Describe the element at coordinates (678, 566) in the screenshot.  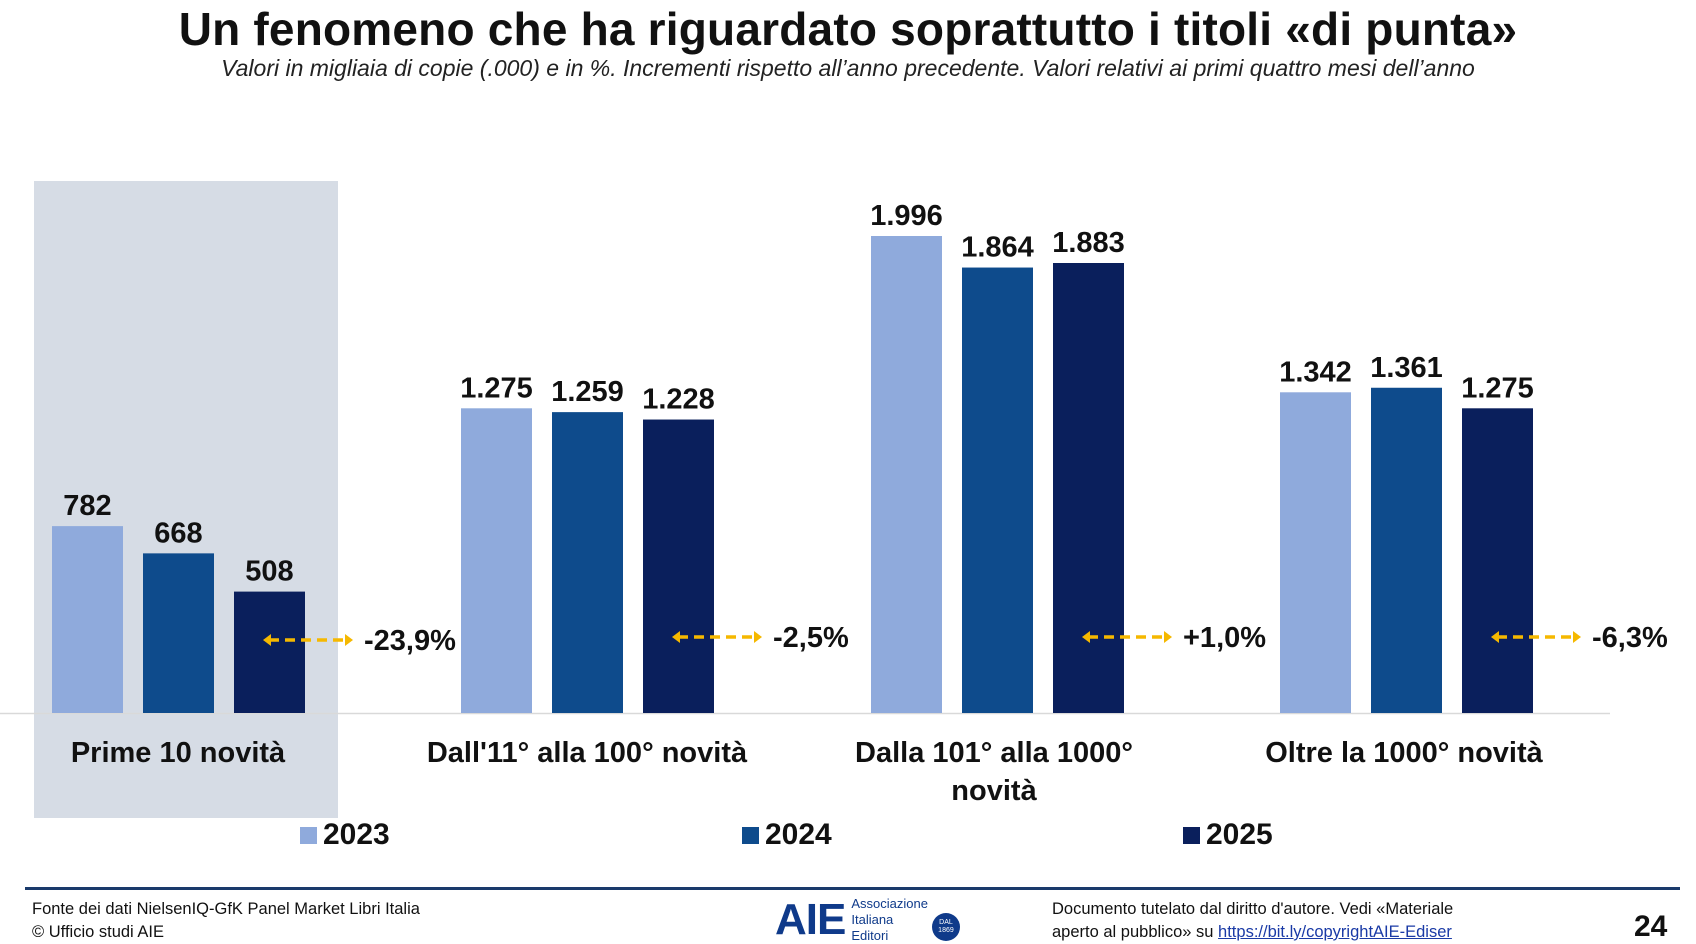
I see `bar-2025-dall-11-alla-100-novit` at that location.